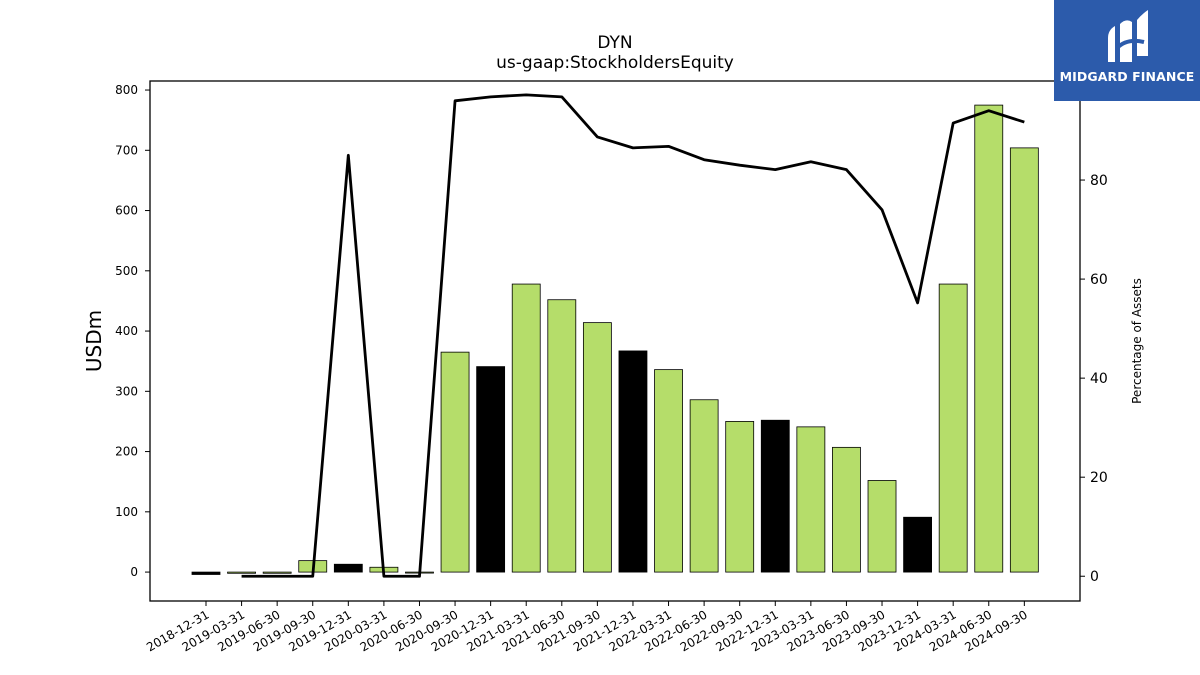 This screenshot has height=675, width=1200. What do you see at coordinates (1137, 341) in the screenshot?
I see `y2-axis-label: Percentage of Assets` at bounding box center [1137, 341].